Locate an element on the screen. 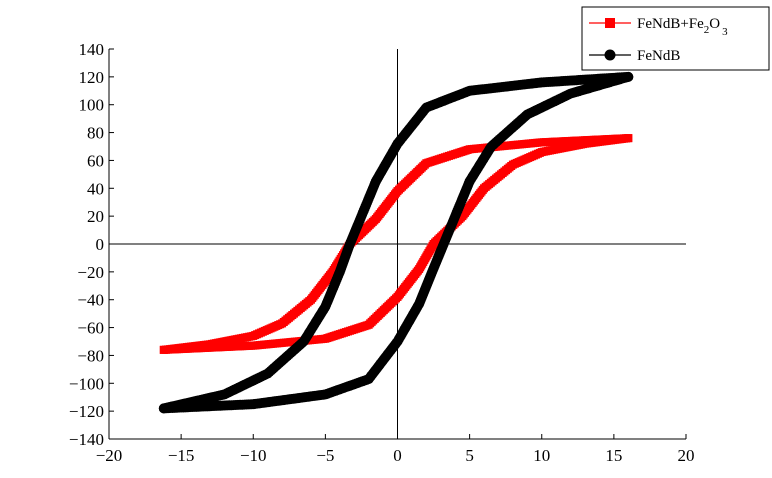 The width and height of the screenshot is (772, 478). y-tick-label: 60 is located at coordinates (95, 160).